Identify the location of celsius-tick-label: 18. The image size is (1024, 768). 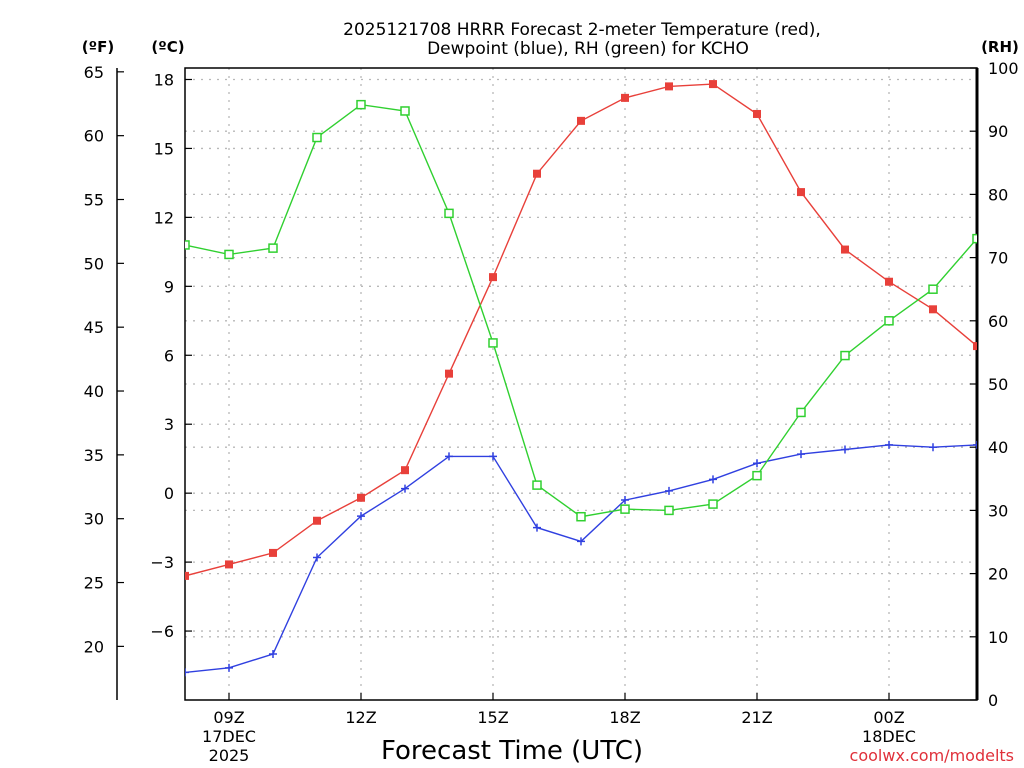
(164, 79).